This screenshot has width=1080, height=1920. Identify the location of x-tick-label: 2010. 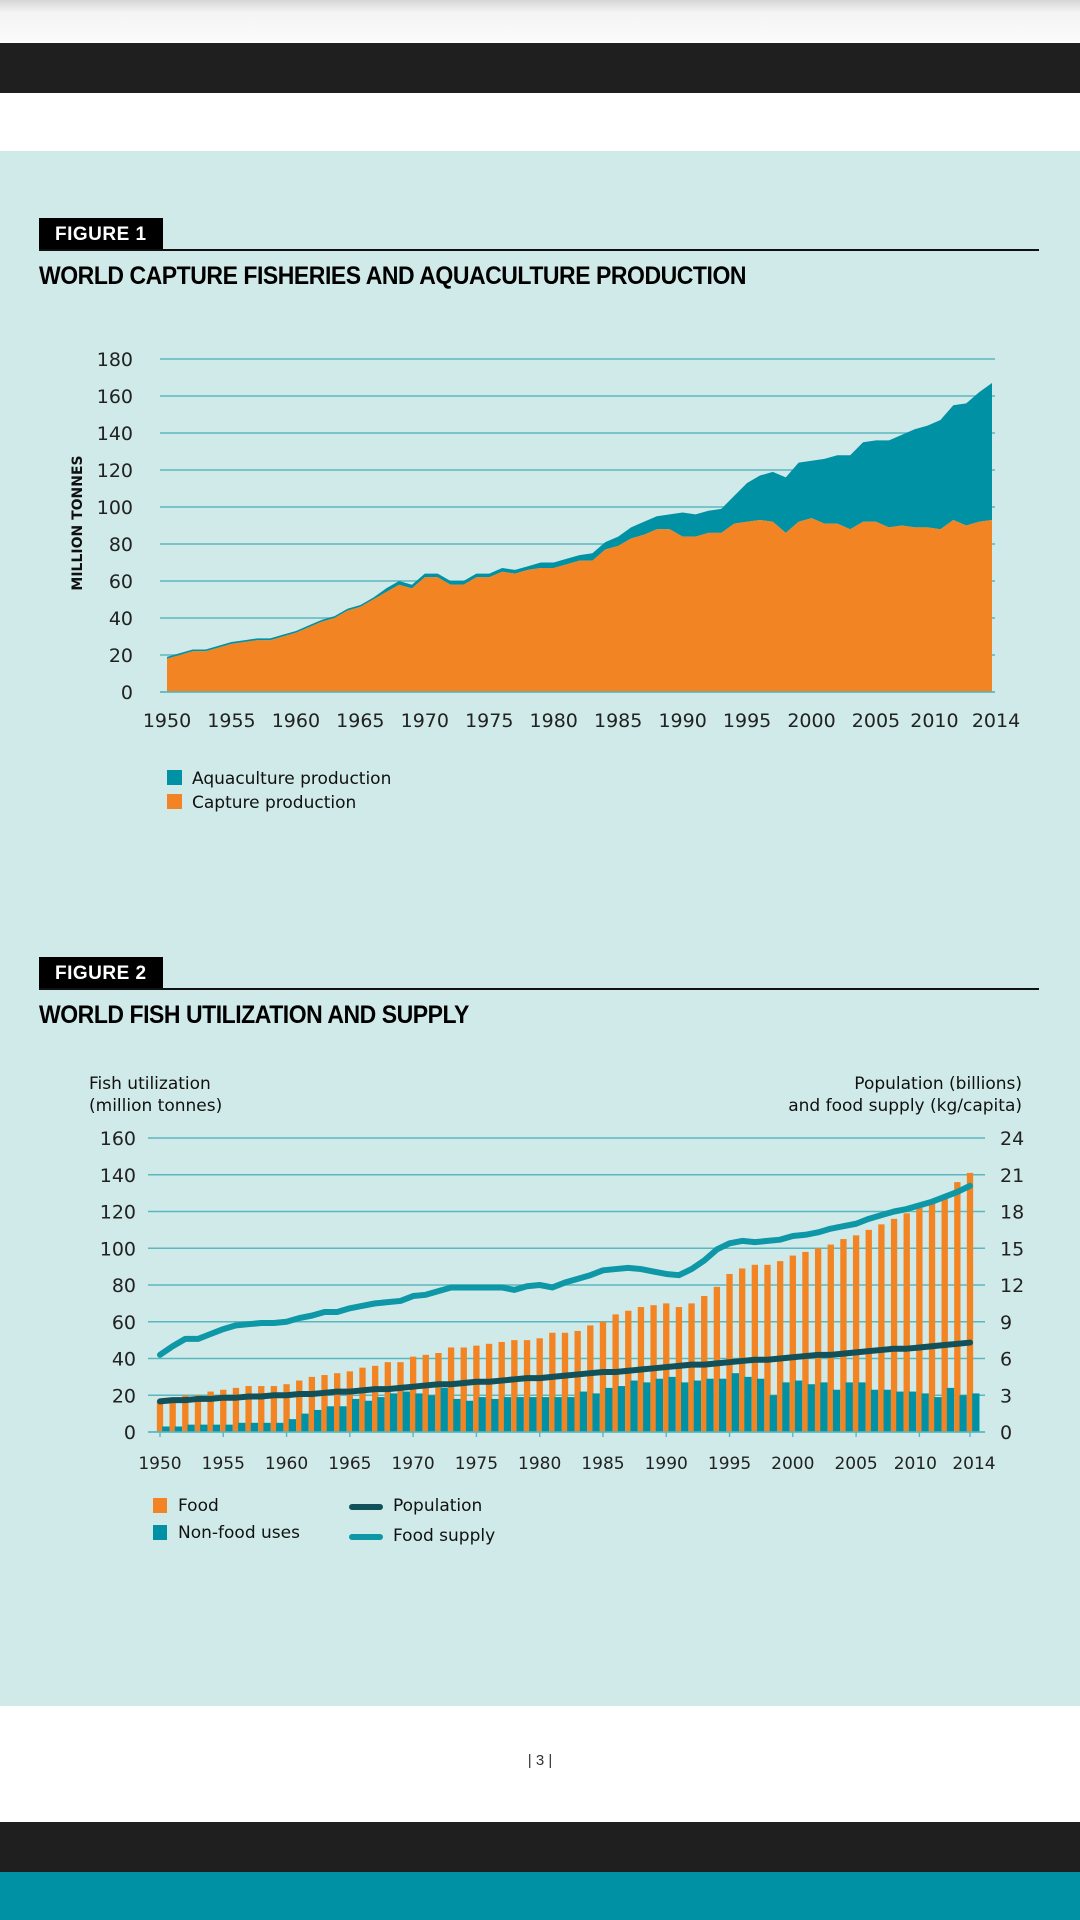
(915, 1464).